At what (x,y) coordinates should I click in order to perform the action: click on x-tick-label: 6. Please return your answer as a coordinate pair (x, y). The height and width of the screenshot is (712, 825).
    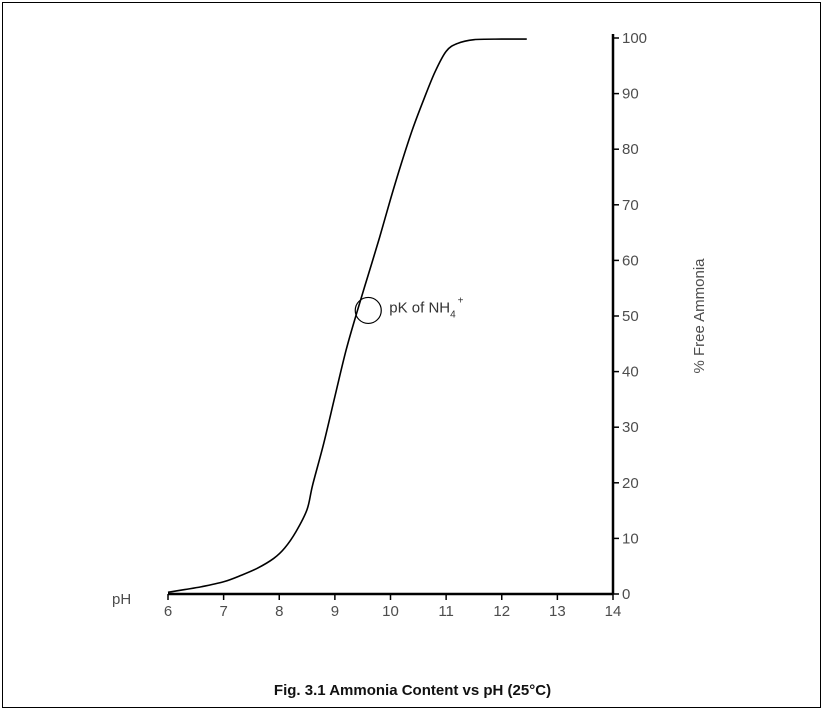
    Looking at the image, I should click on (168, 611).